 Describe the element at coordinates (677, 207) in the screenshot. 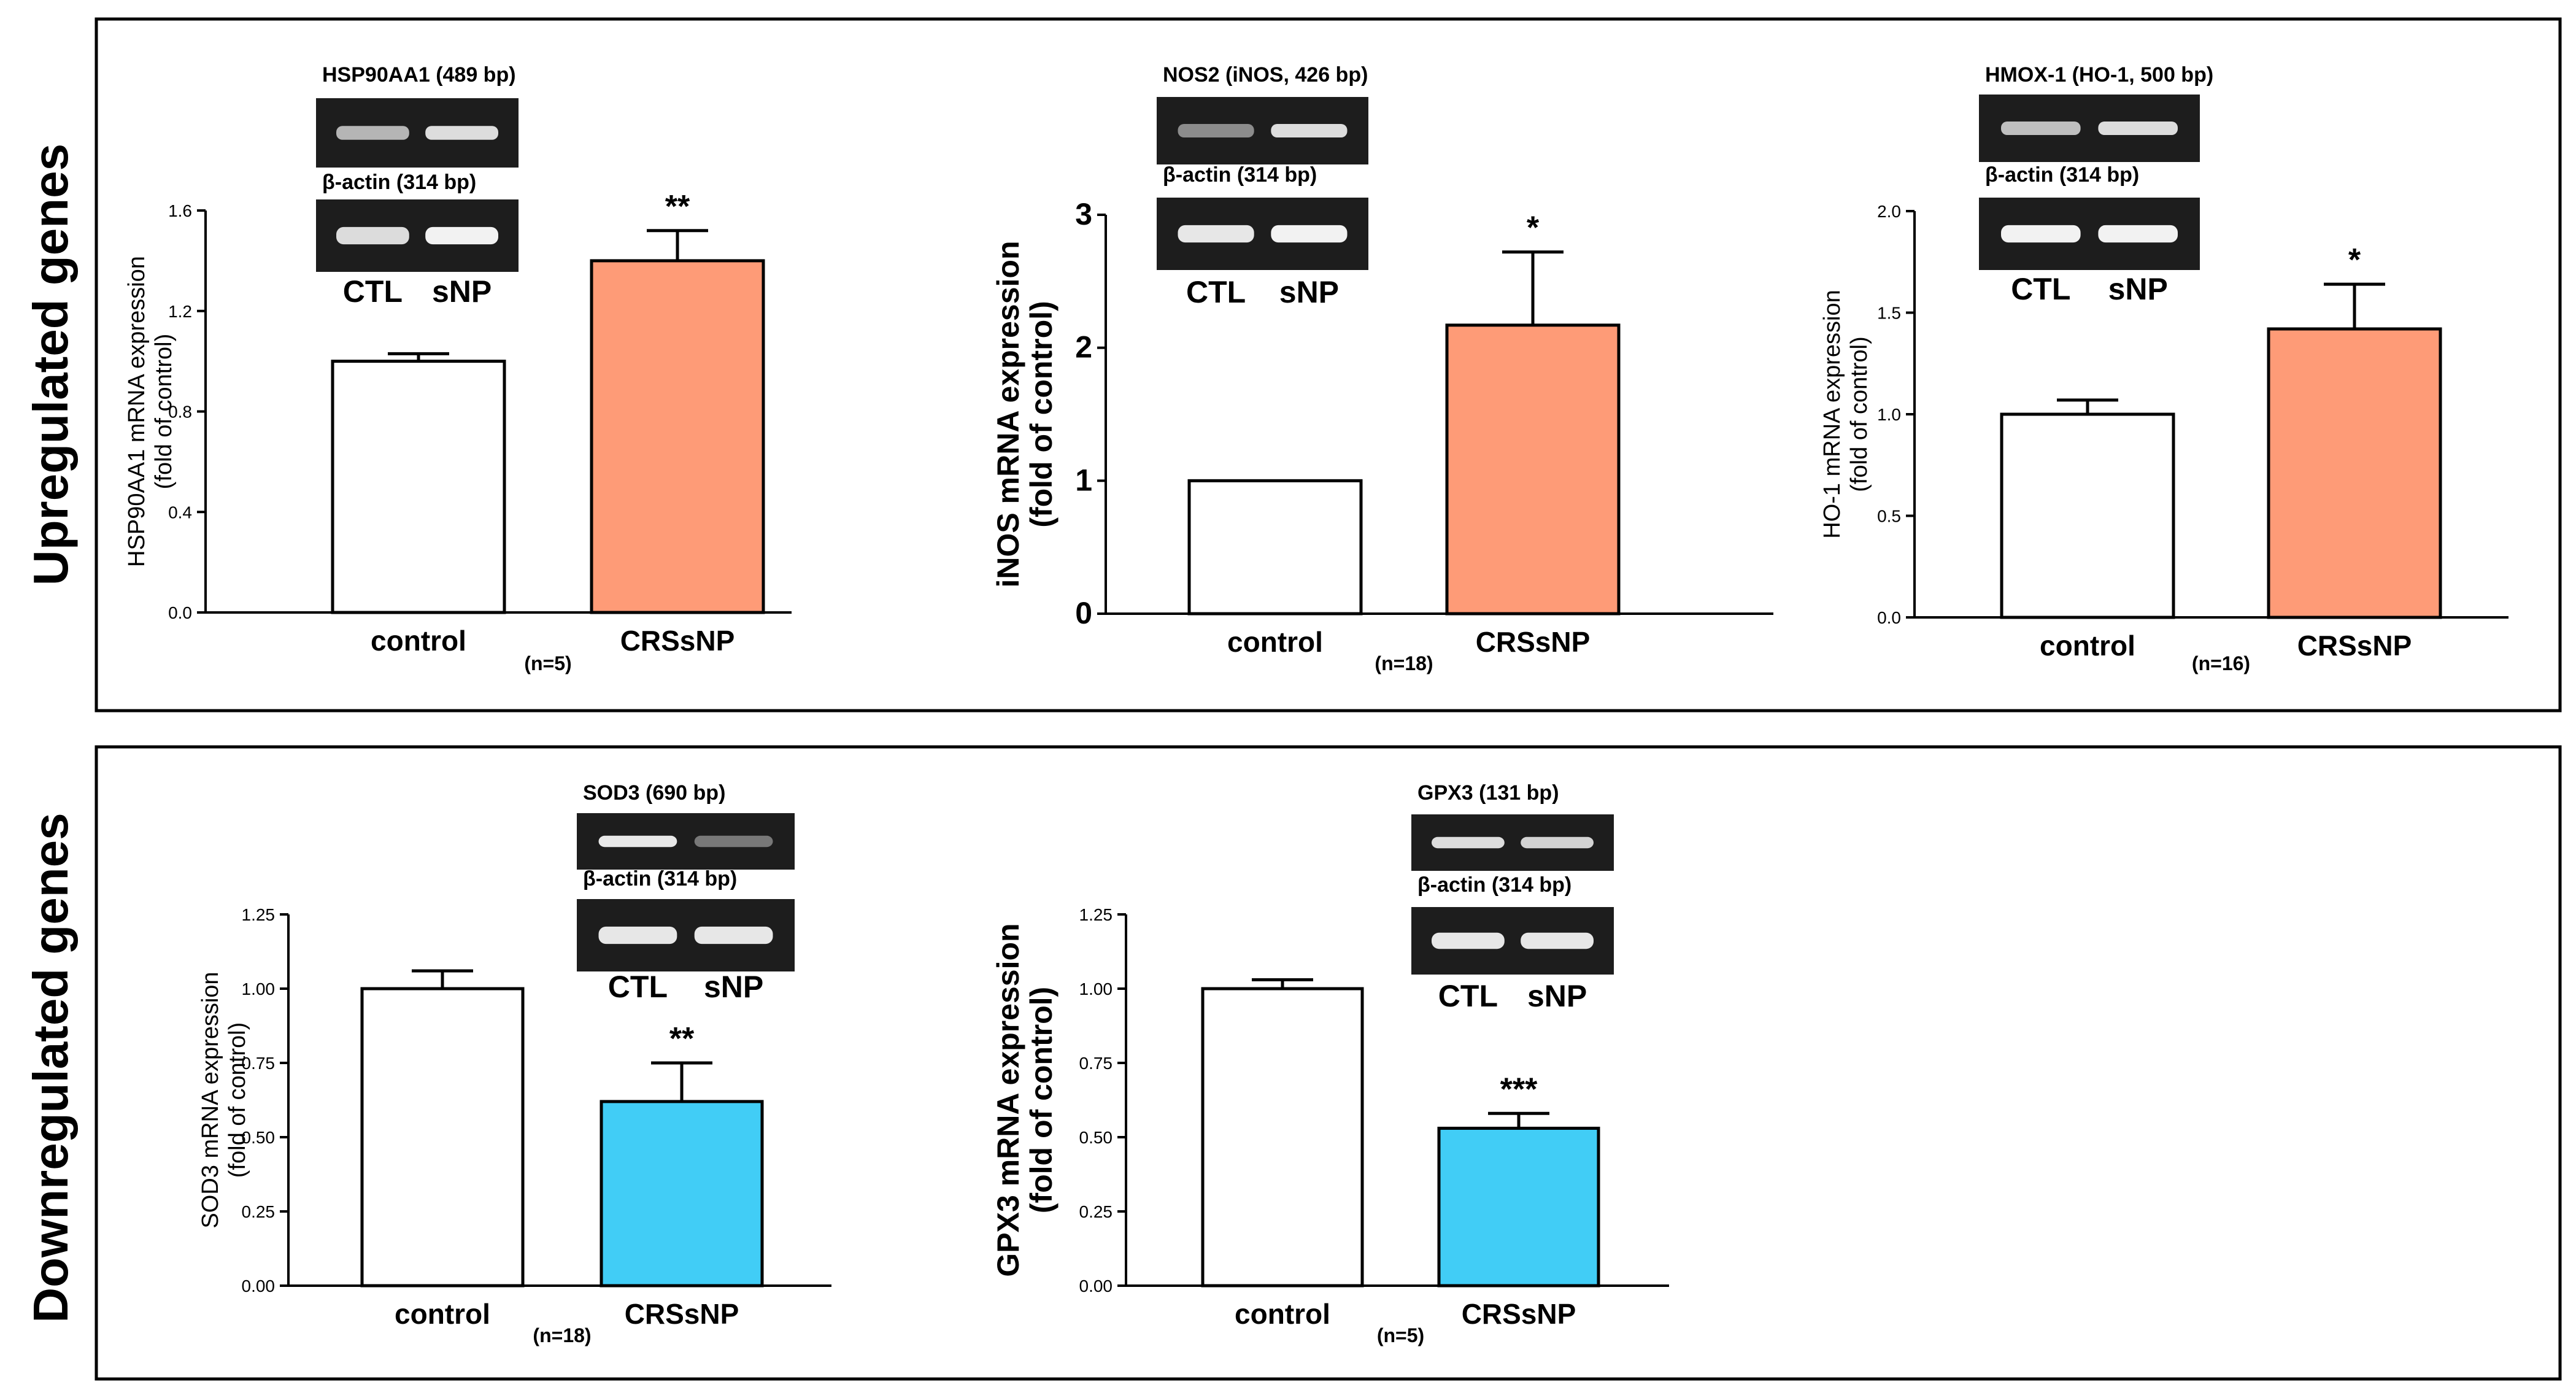

I see `significance-marker: **` at that location.